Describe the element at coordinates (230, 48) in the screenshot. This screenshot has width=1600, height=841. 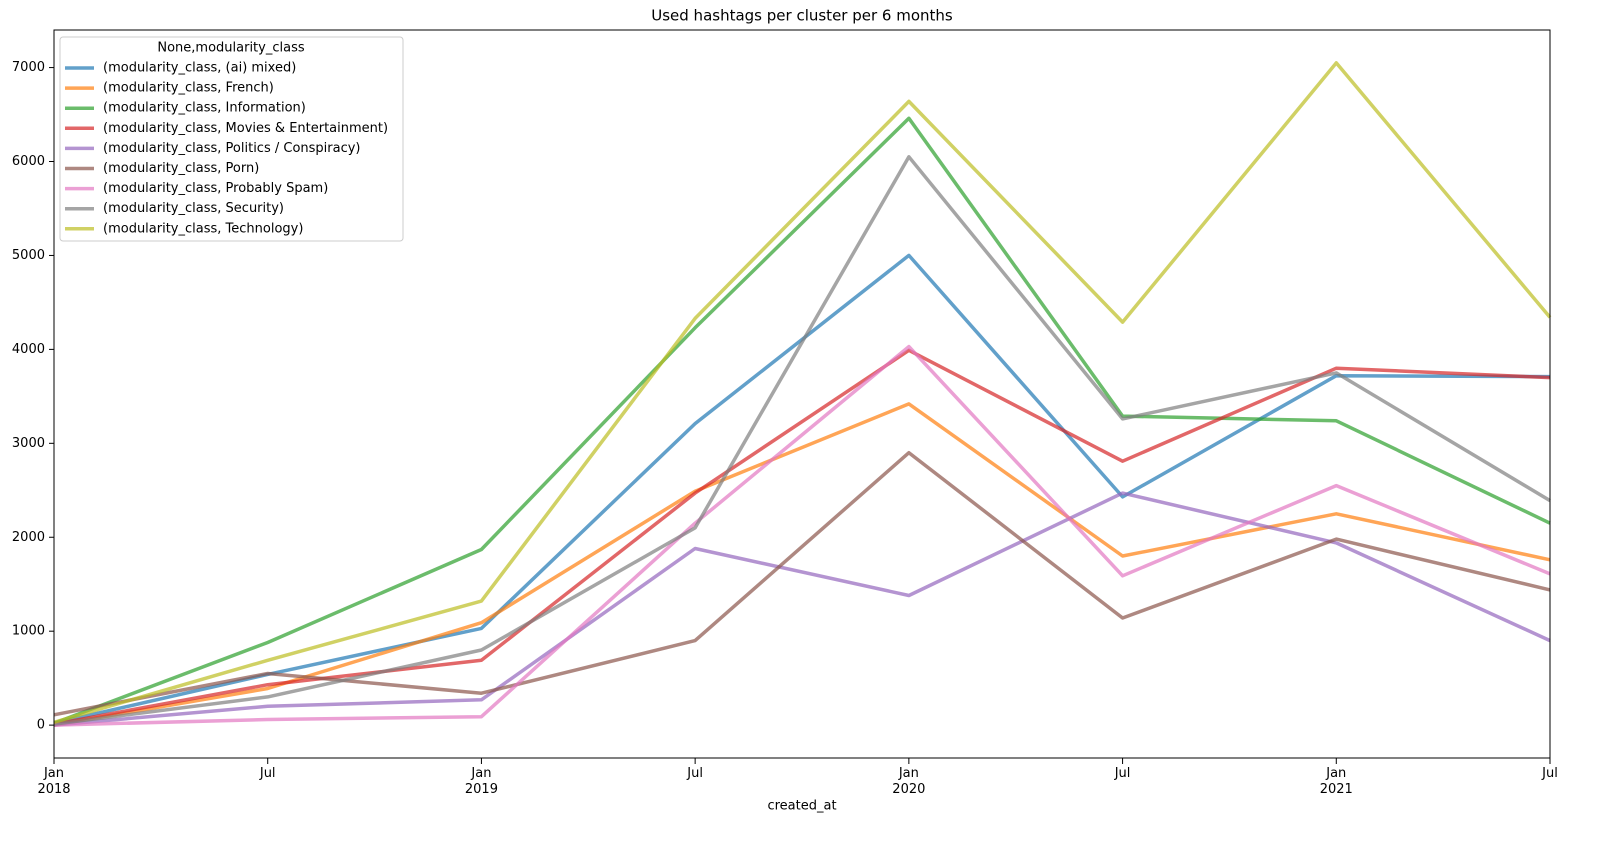
I see `legend-title: None,modularity_class` at that location.